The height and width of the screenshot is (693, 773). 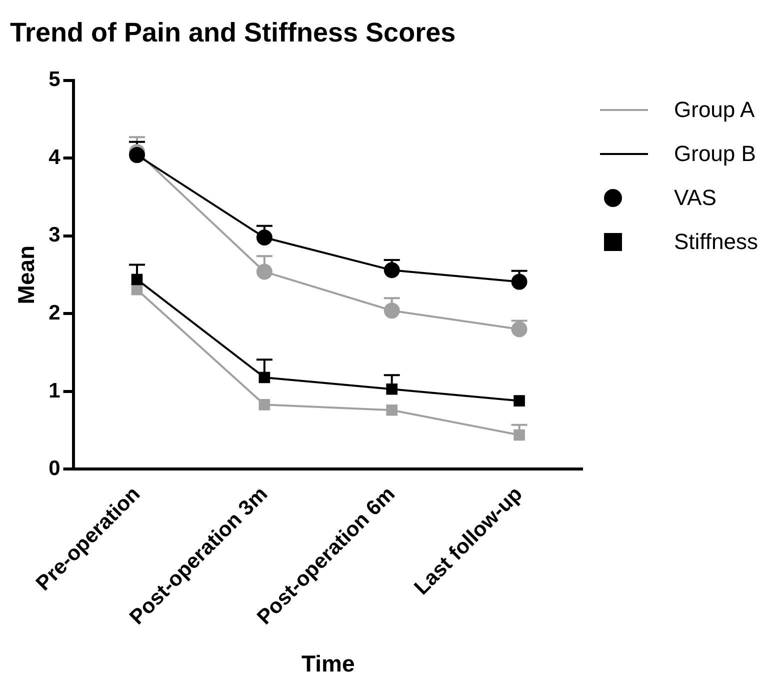 I want to click on y-tick-label: 2, so click(x=54, y=312).